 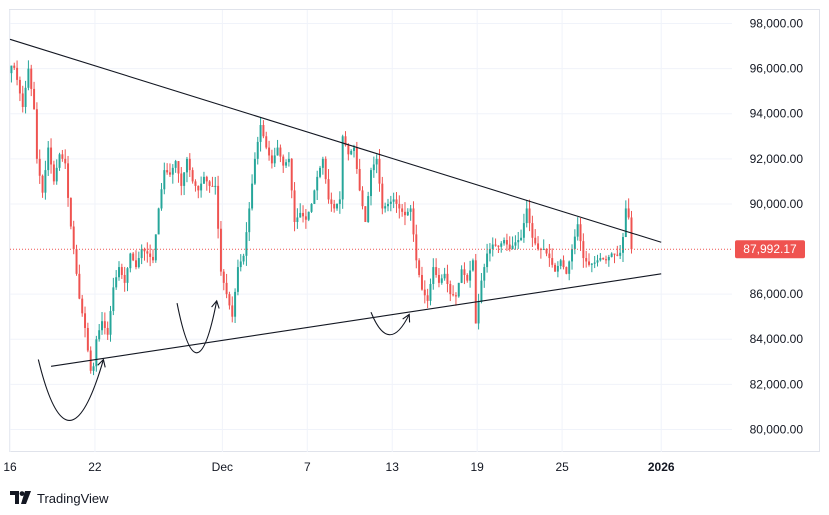 What do you see at coordinates (777, 429) in the screenshot?
I see `y-tick-label: 80,000.00` at bounding box center [777, 429].